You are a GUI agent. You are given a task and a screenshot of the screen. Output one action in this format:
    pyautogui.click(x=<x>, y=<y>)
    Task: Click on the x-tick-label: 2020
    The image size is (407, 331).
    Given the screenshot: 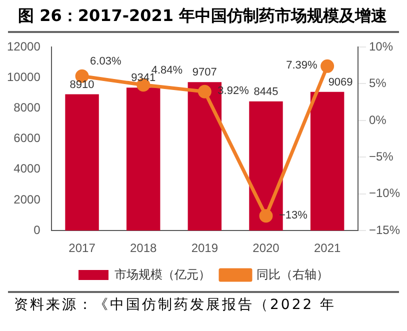 What is the action you would take?
    pyautogui.click(x=266, y=248)
    